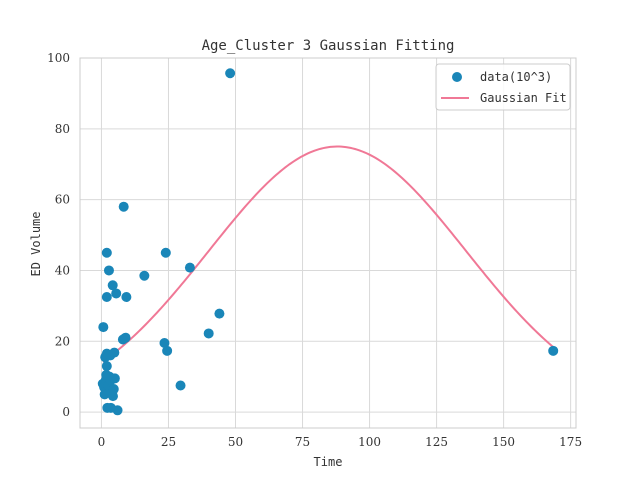 The image size is (640, 480). Describe the element at coordinates (62, 341) in the screenshot. I see `y-tick-label: 20` at that location.